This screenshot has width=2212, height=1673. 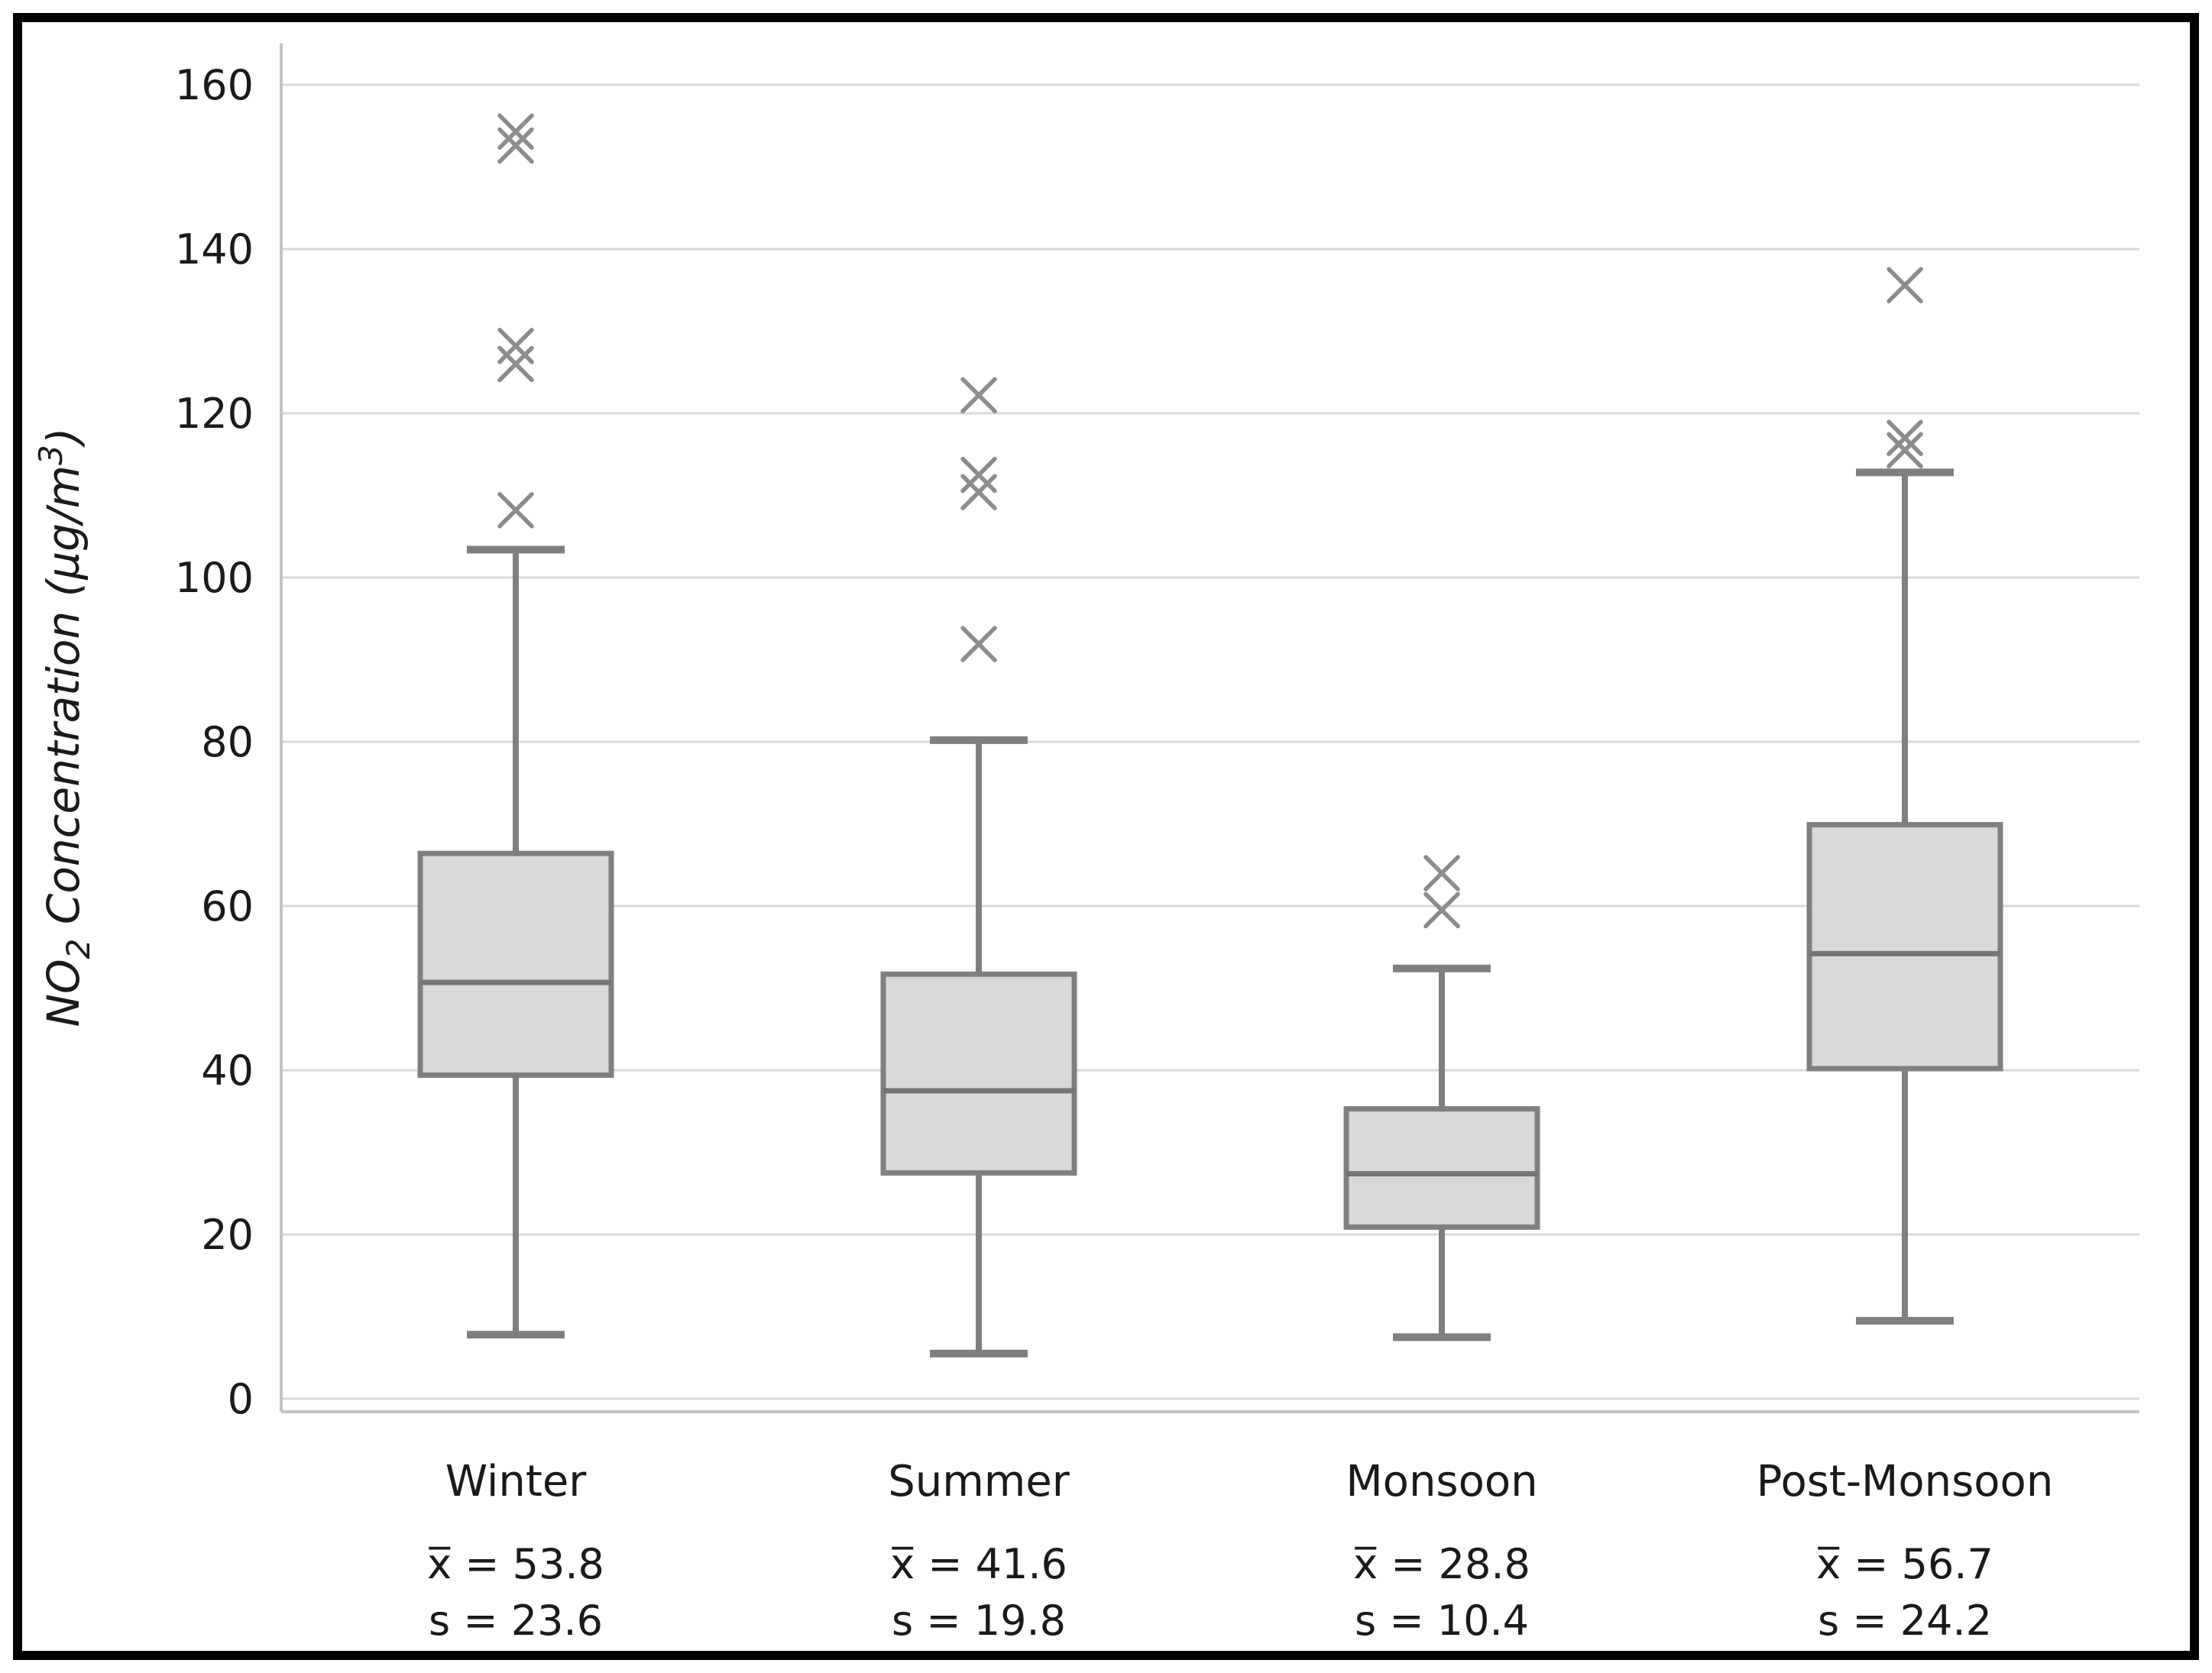 What do you see at coordinates (1441, 1564) in the screenshot?
I see `mean-label: x̅ = 28.8` at bounding box center [1441, 1564].